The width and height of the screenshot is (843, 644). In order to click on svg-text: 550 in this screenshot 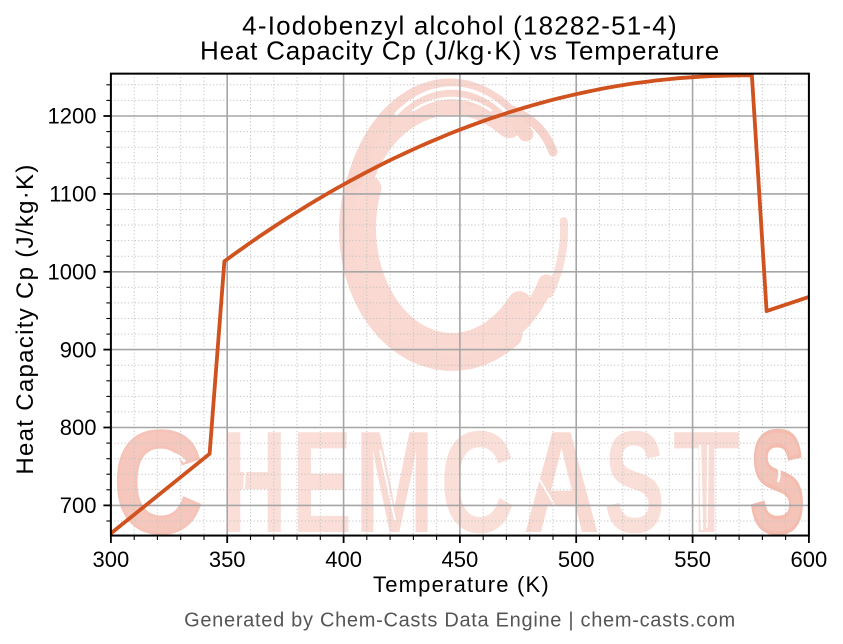, I will do `click(692, 559)`.